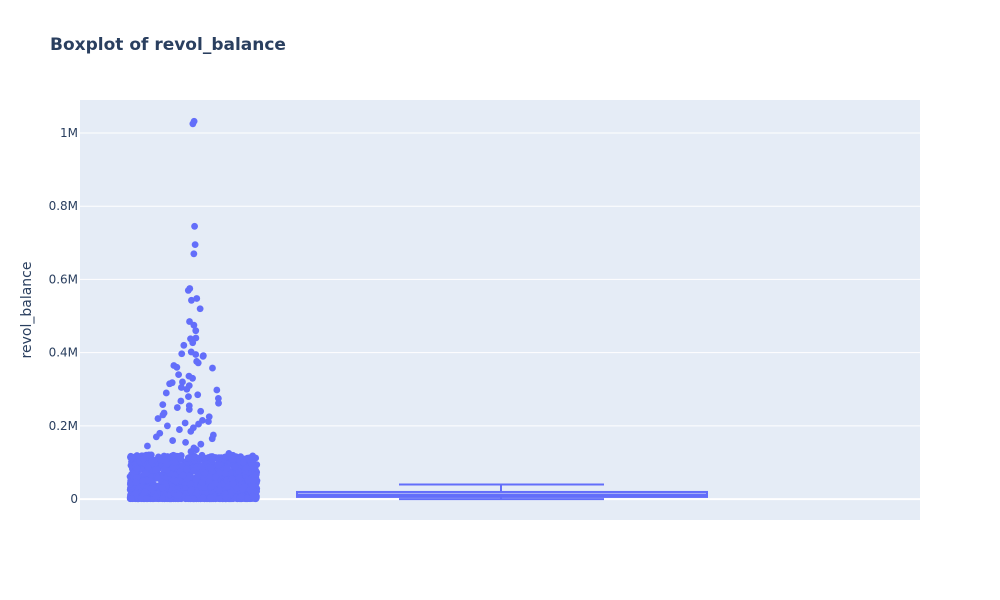 The width and height of the screenshot is (1000, 600). Describe the element at coordinates (74, 499) in the screenshot. I see `y-tick-label-0: 0` at that location.